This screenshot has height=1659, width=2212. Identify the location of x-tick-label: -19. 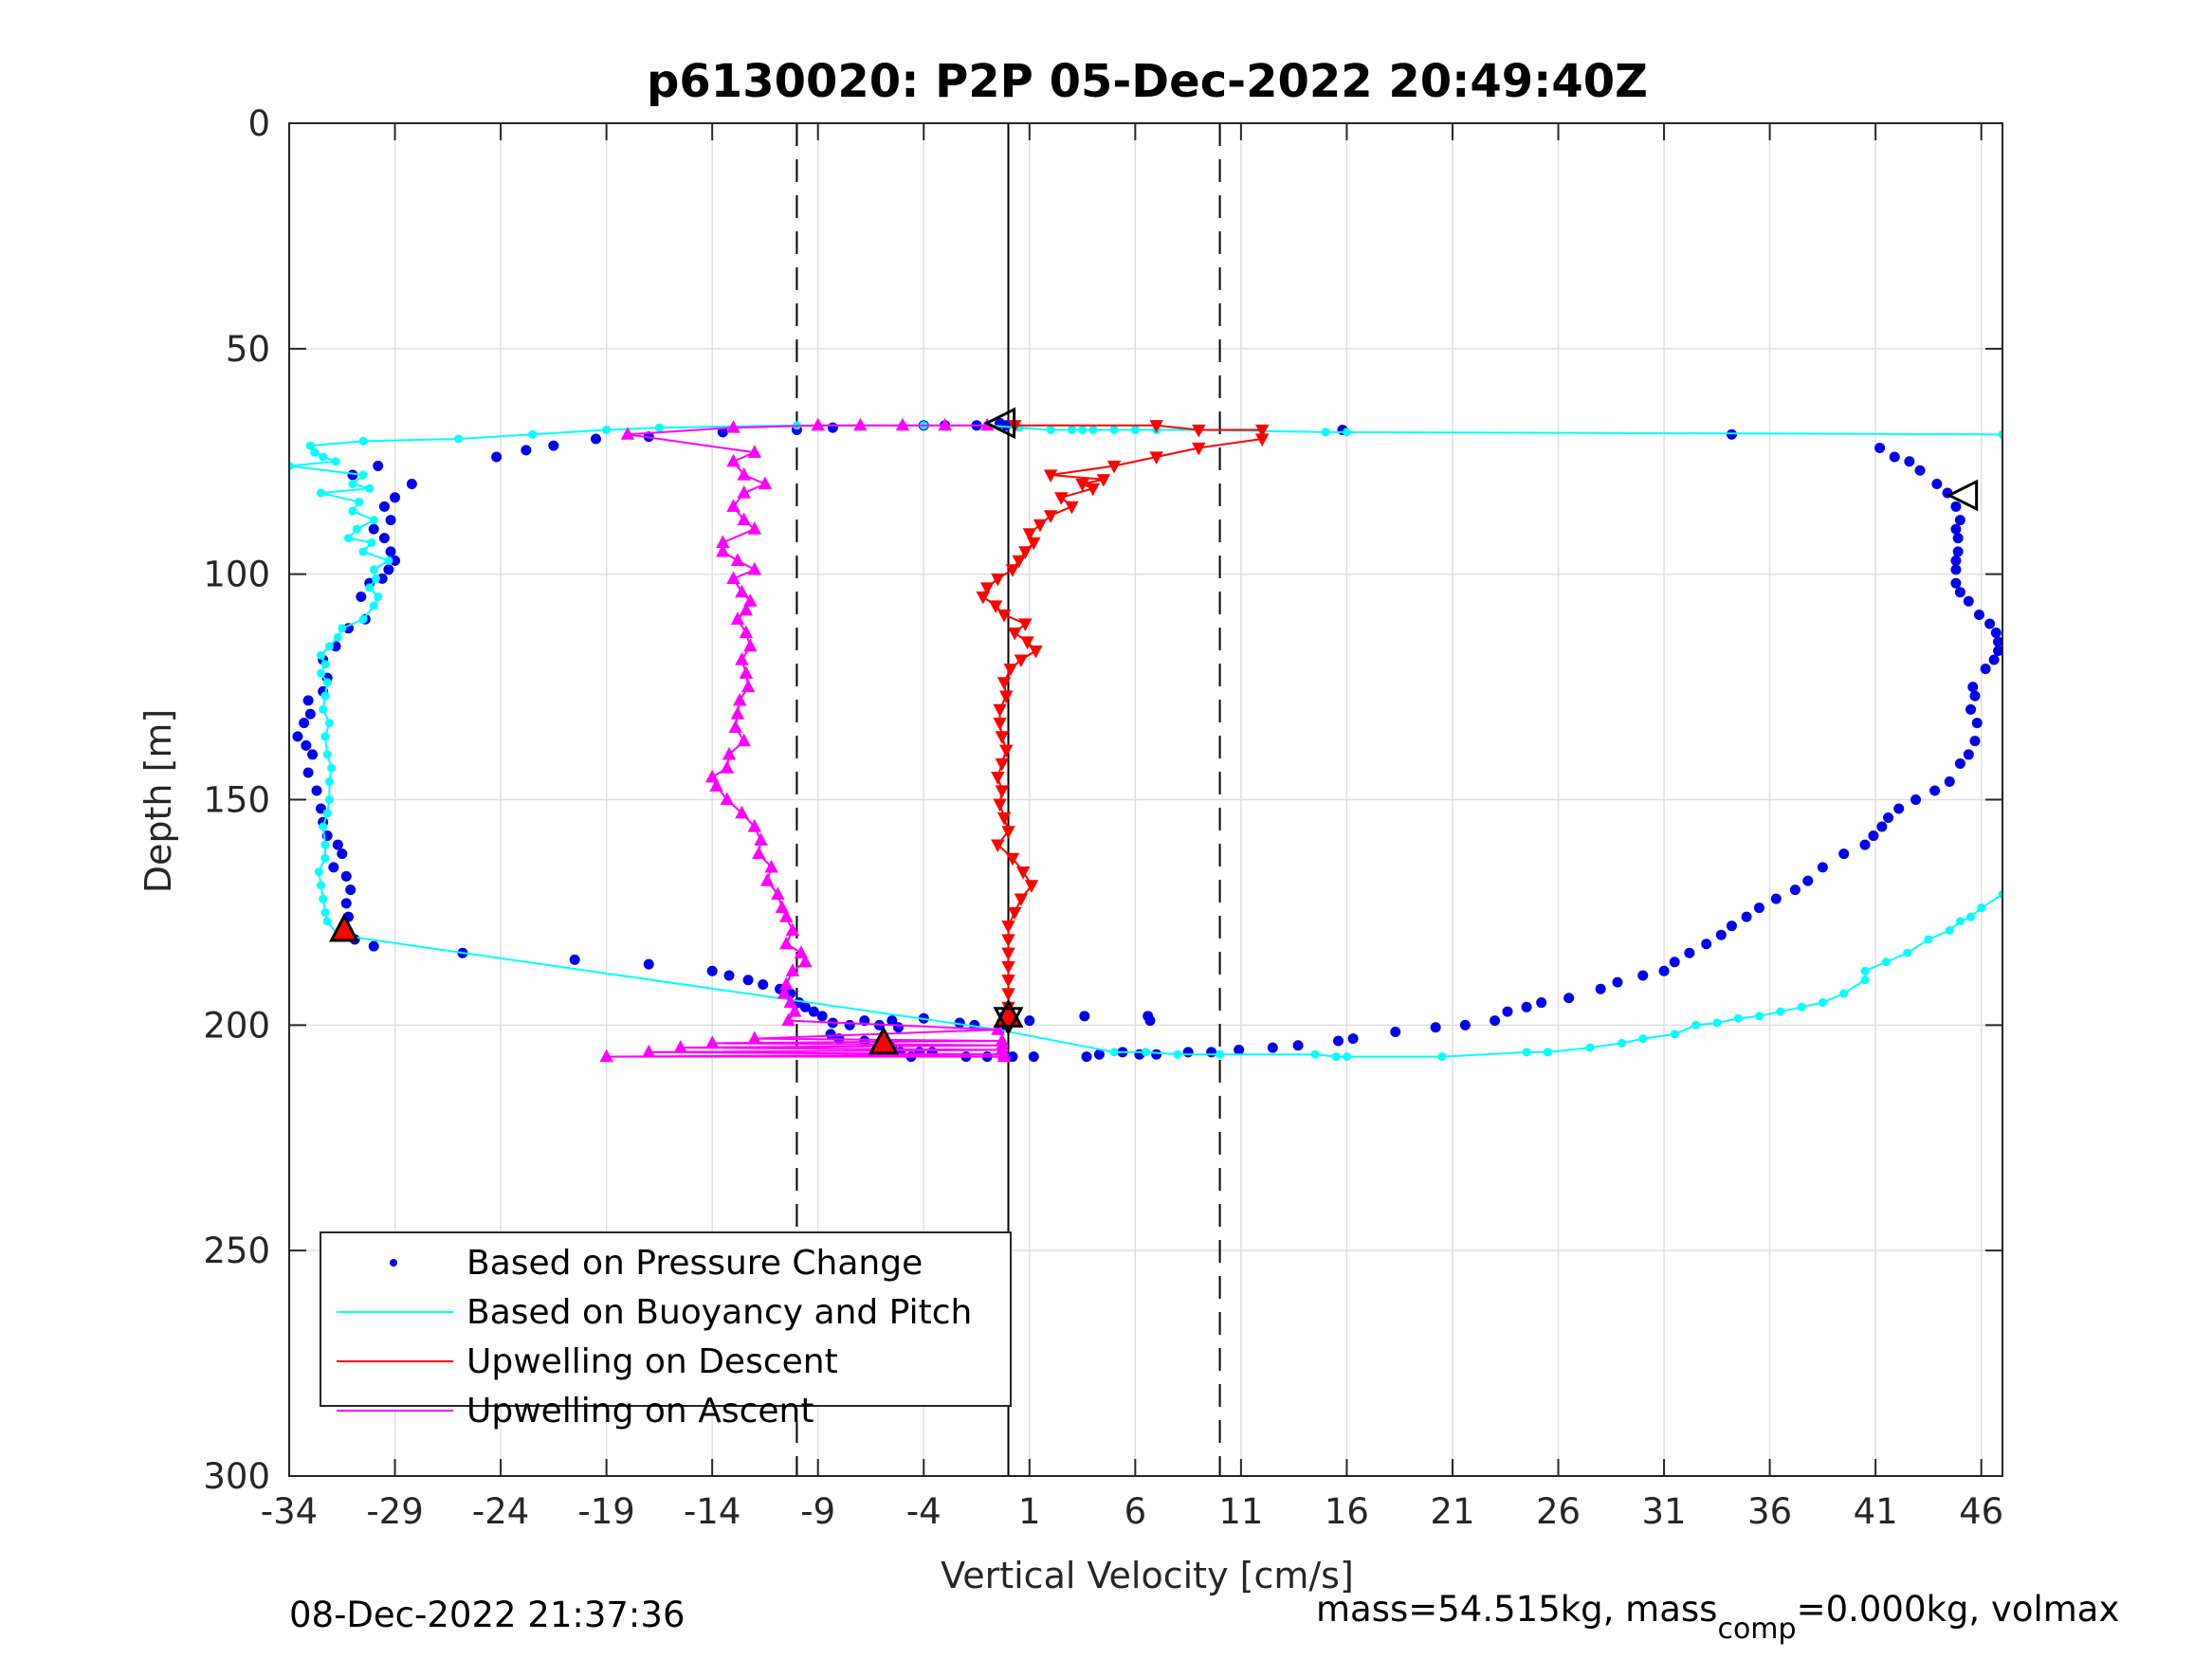
(605, 1511).